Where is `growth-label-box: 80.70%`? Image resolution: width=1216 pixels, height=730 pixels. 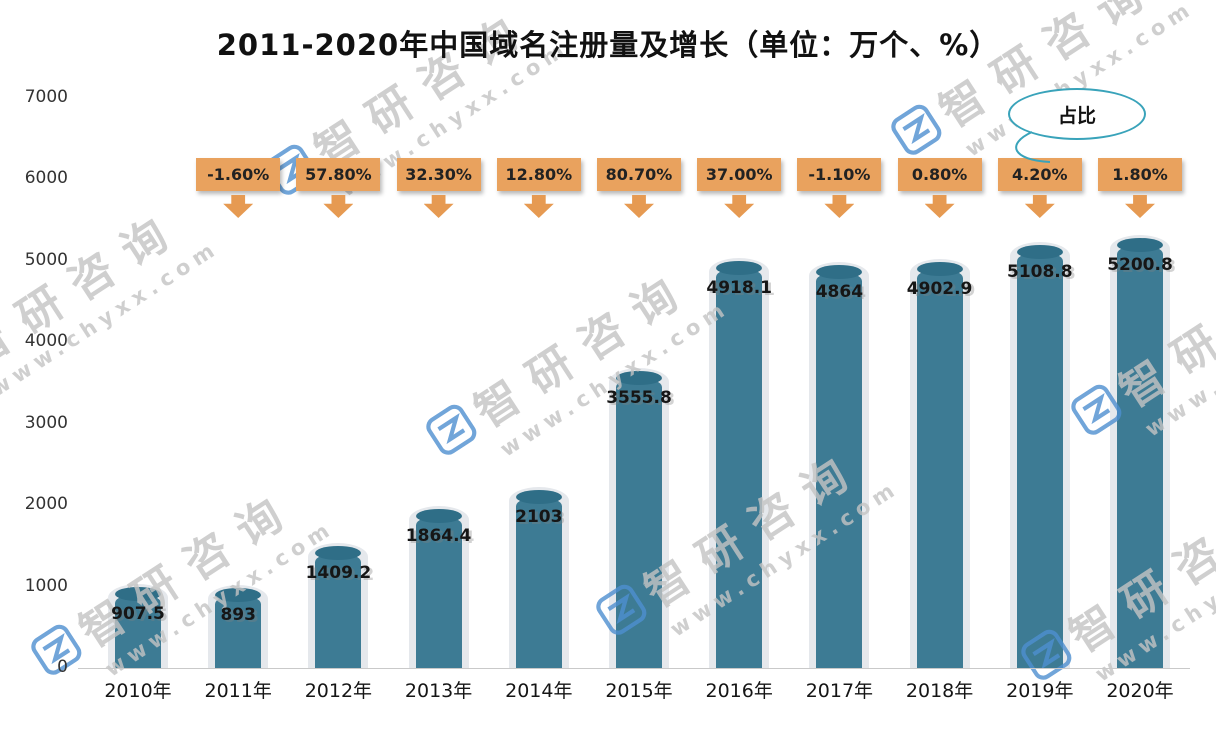 growth-label-box: 80.70% is located at coordinates (639, 174).